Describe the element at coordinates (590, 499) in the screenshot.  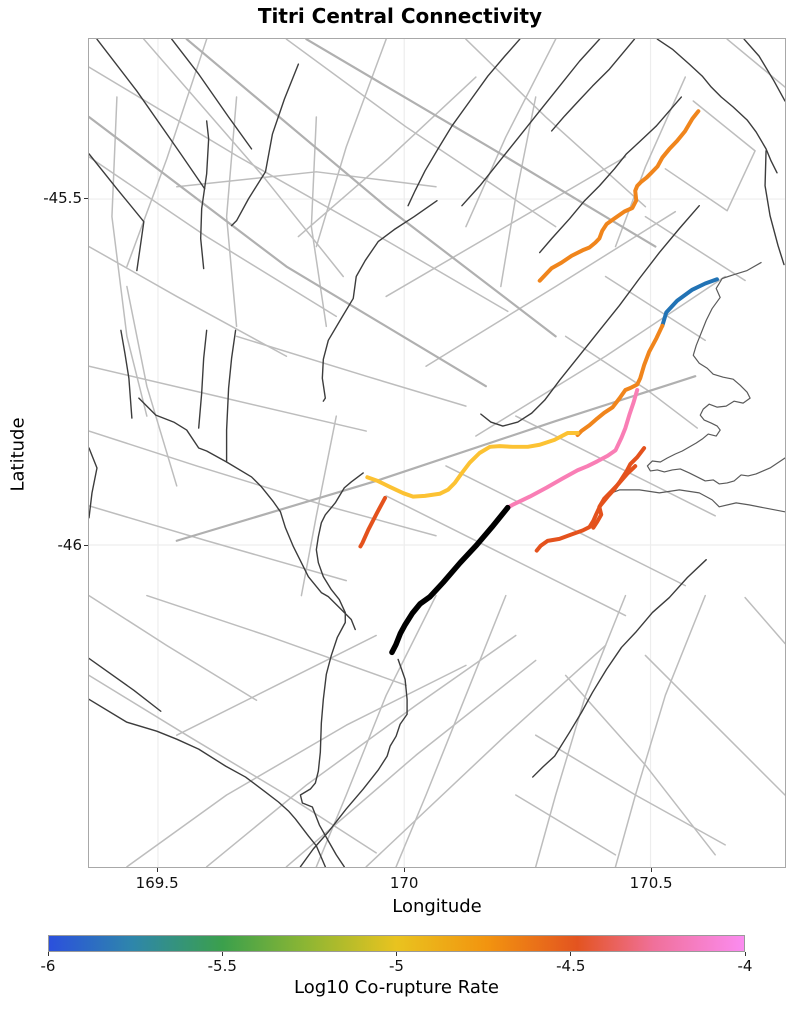
I see `rupture-redorange-main-segment` at that location.